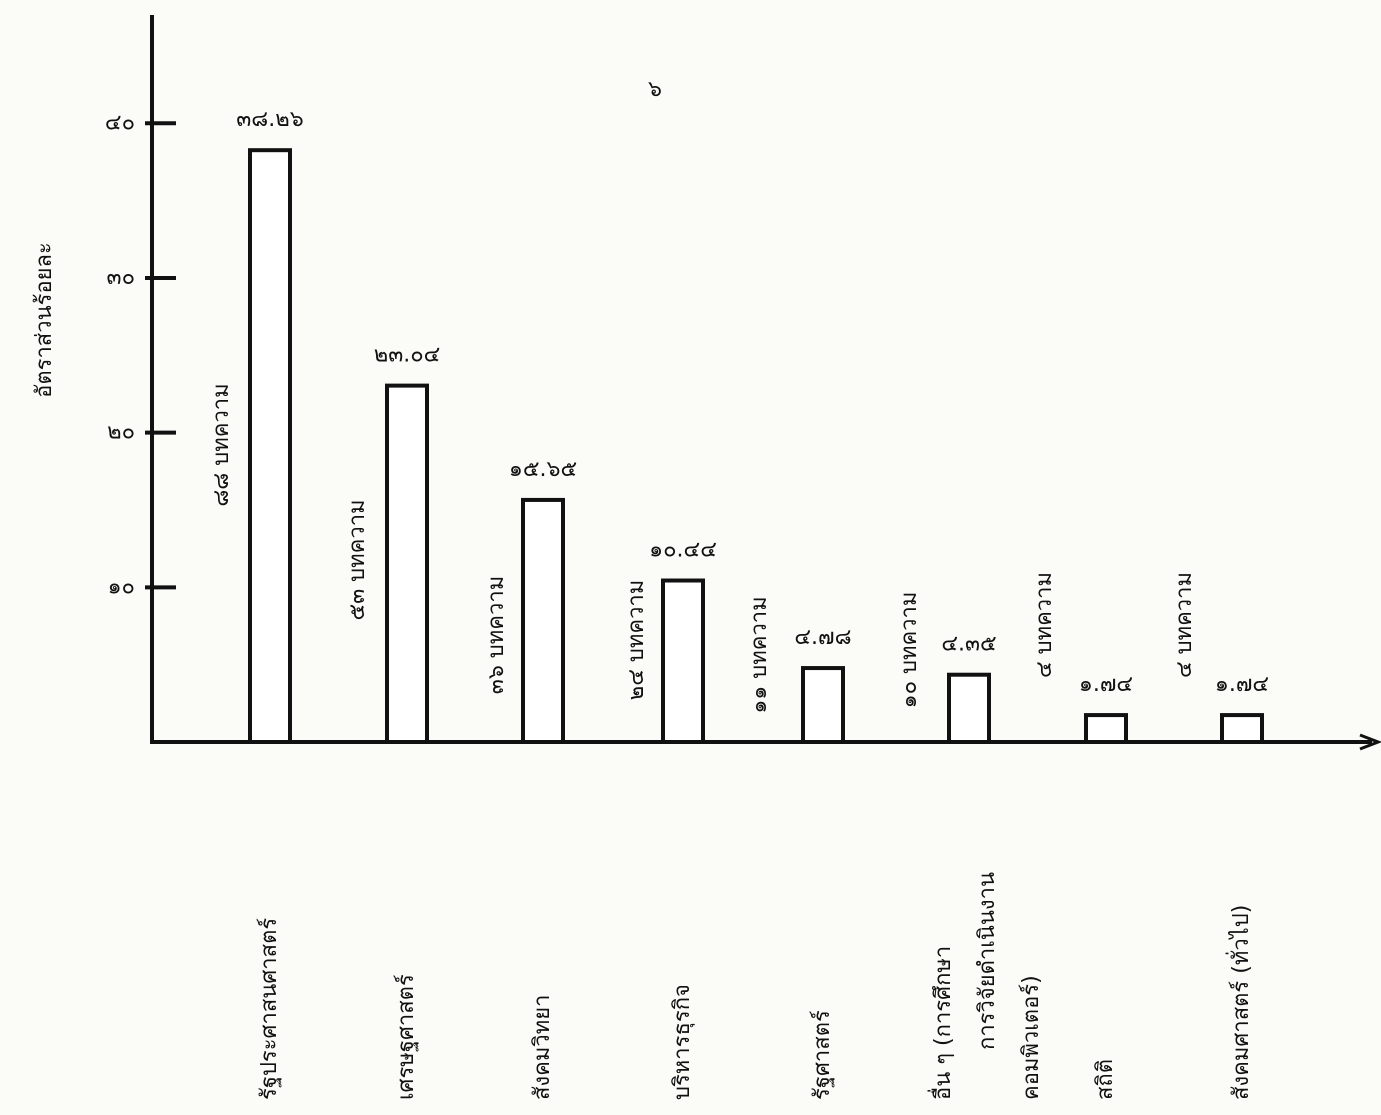  Describe the element at coordinates (120, 122) in the screenshot. I see `y-tick-label: ๔๐` at that location.